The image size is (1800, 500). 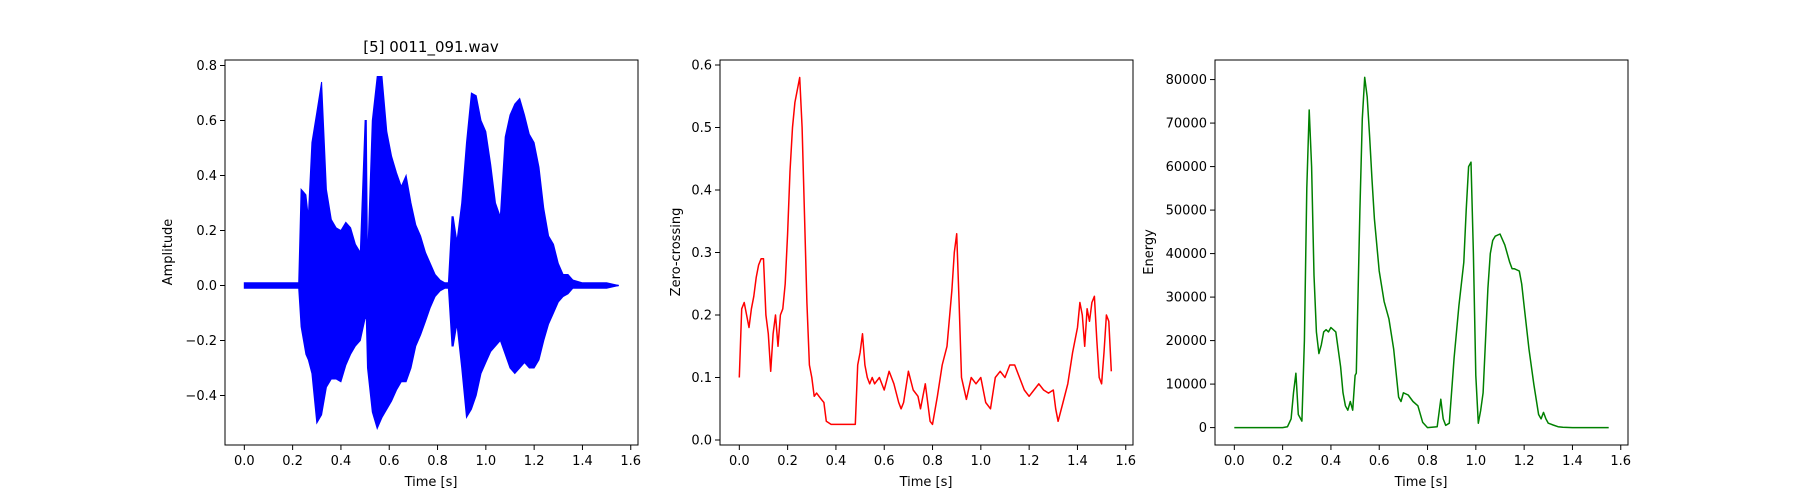 What do you see at coordinates (1475, 461) in the screenshot?
I see `energy-x-tick-label: 1.0` at bounding box center [1475, 461].